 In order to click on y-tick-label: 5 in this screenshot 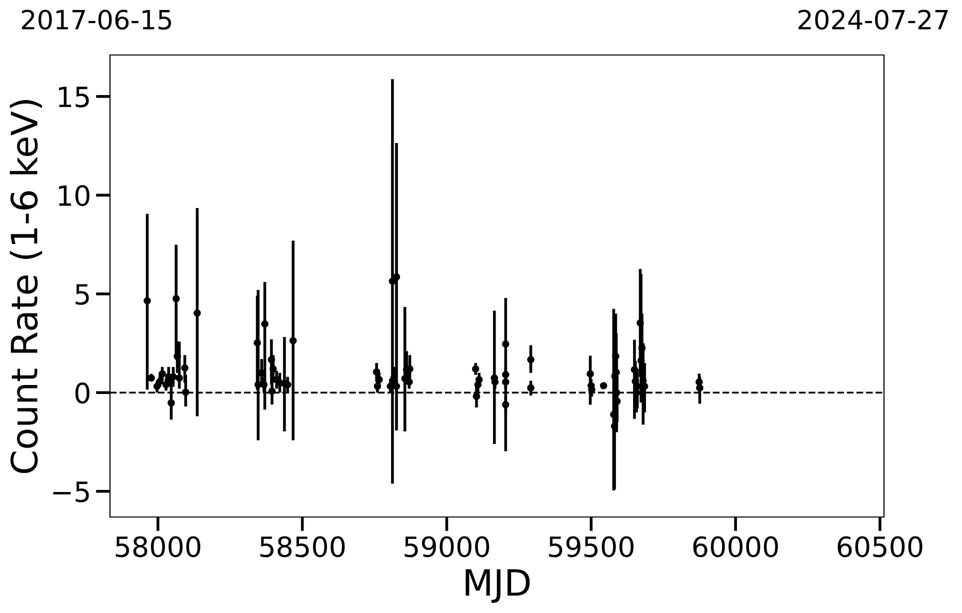, I will do `click(82, 294)`.